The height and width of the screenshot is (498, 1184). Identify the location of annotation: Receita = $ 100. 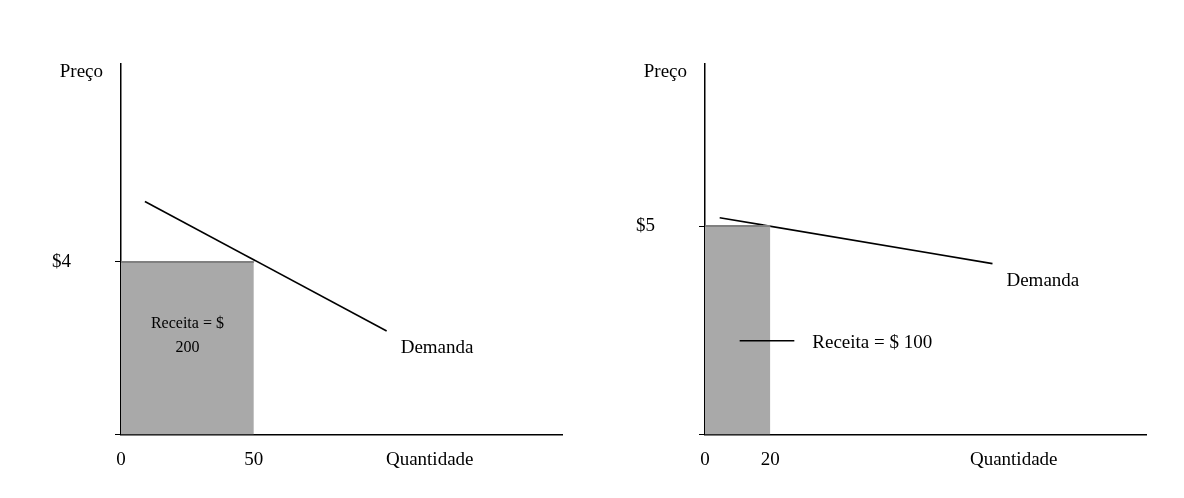
(872, 341).